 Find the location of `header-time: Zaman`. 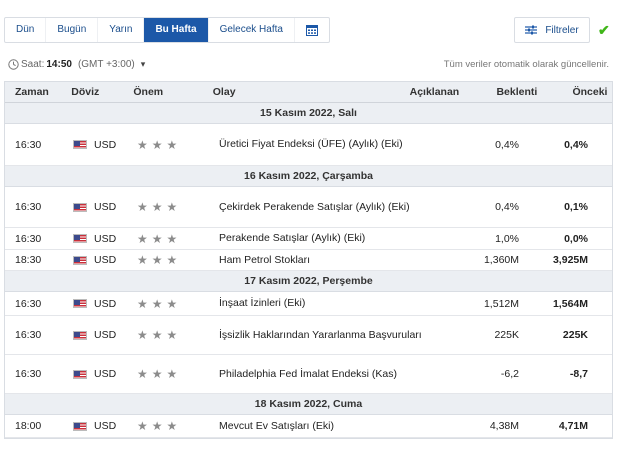

header-time: Zaman is located at coordinates (32, 92).